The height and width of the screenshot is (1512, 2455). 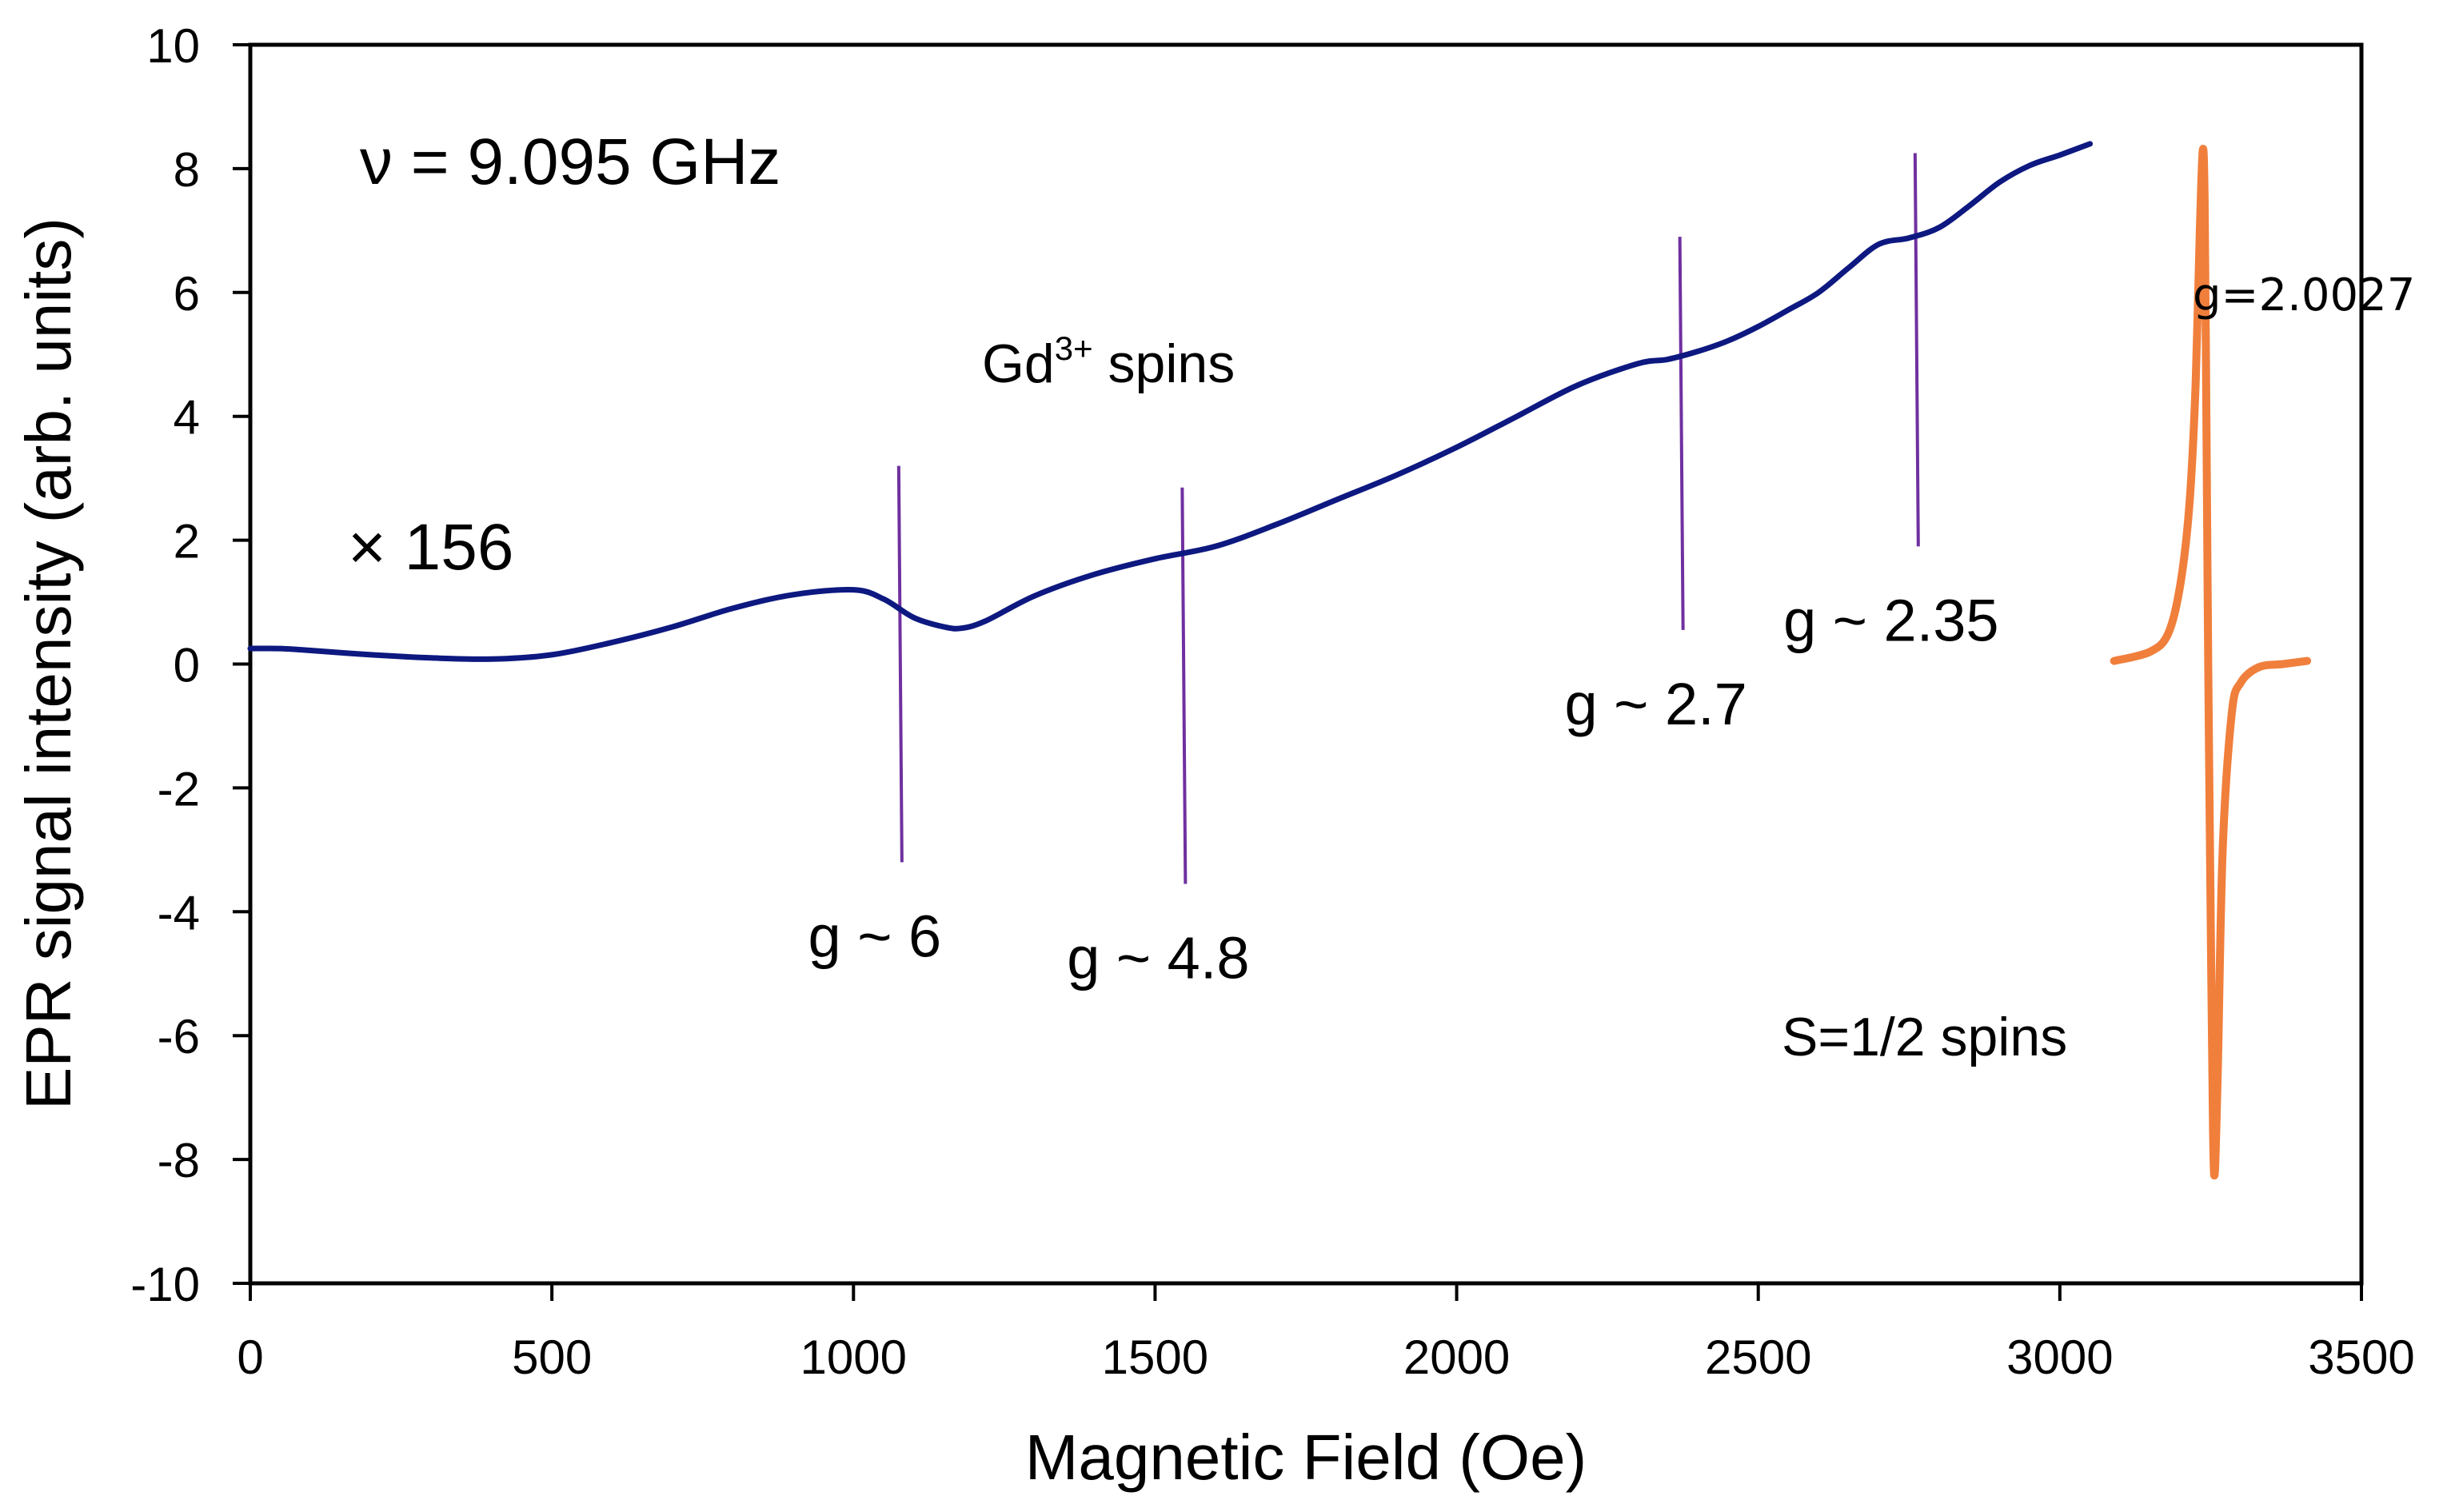 I want to click on x-tick-label: 2500, so click(x=1758, y=1357).